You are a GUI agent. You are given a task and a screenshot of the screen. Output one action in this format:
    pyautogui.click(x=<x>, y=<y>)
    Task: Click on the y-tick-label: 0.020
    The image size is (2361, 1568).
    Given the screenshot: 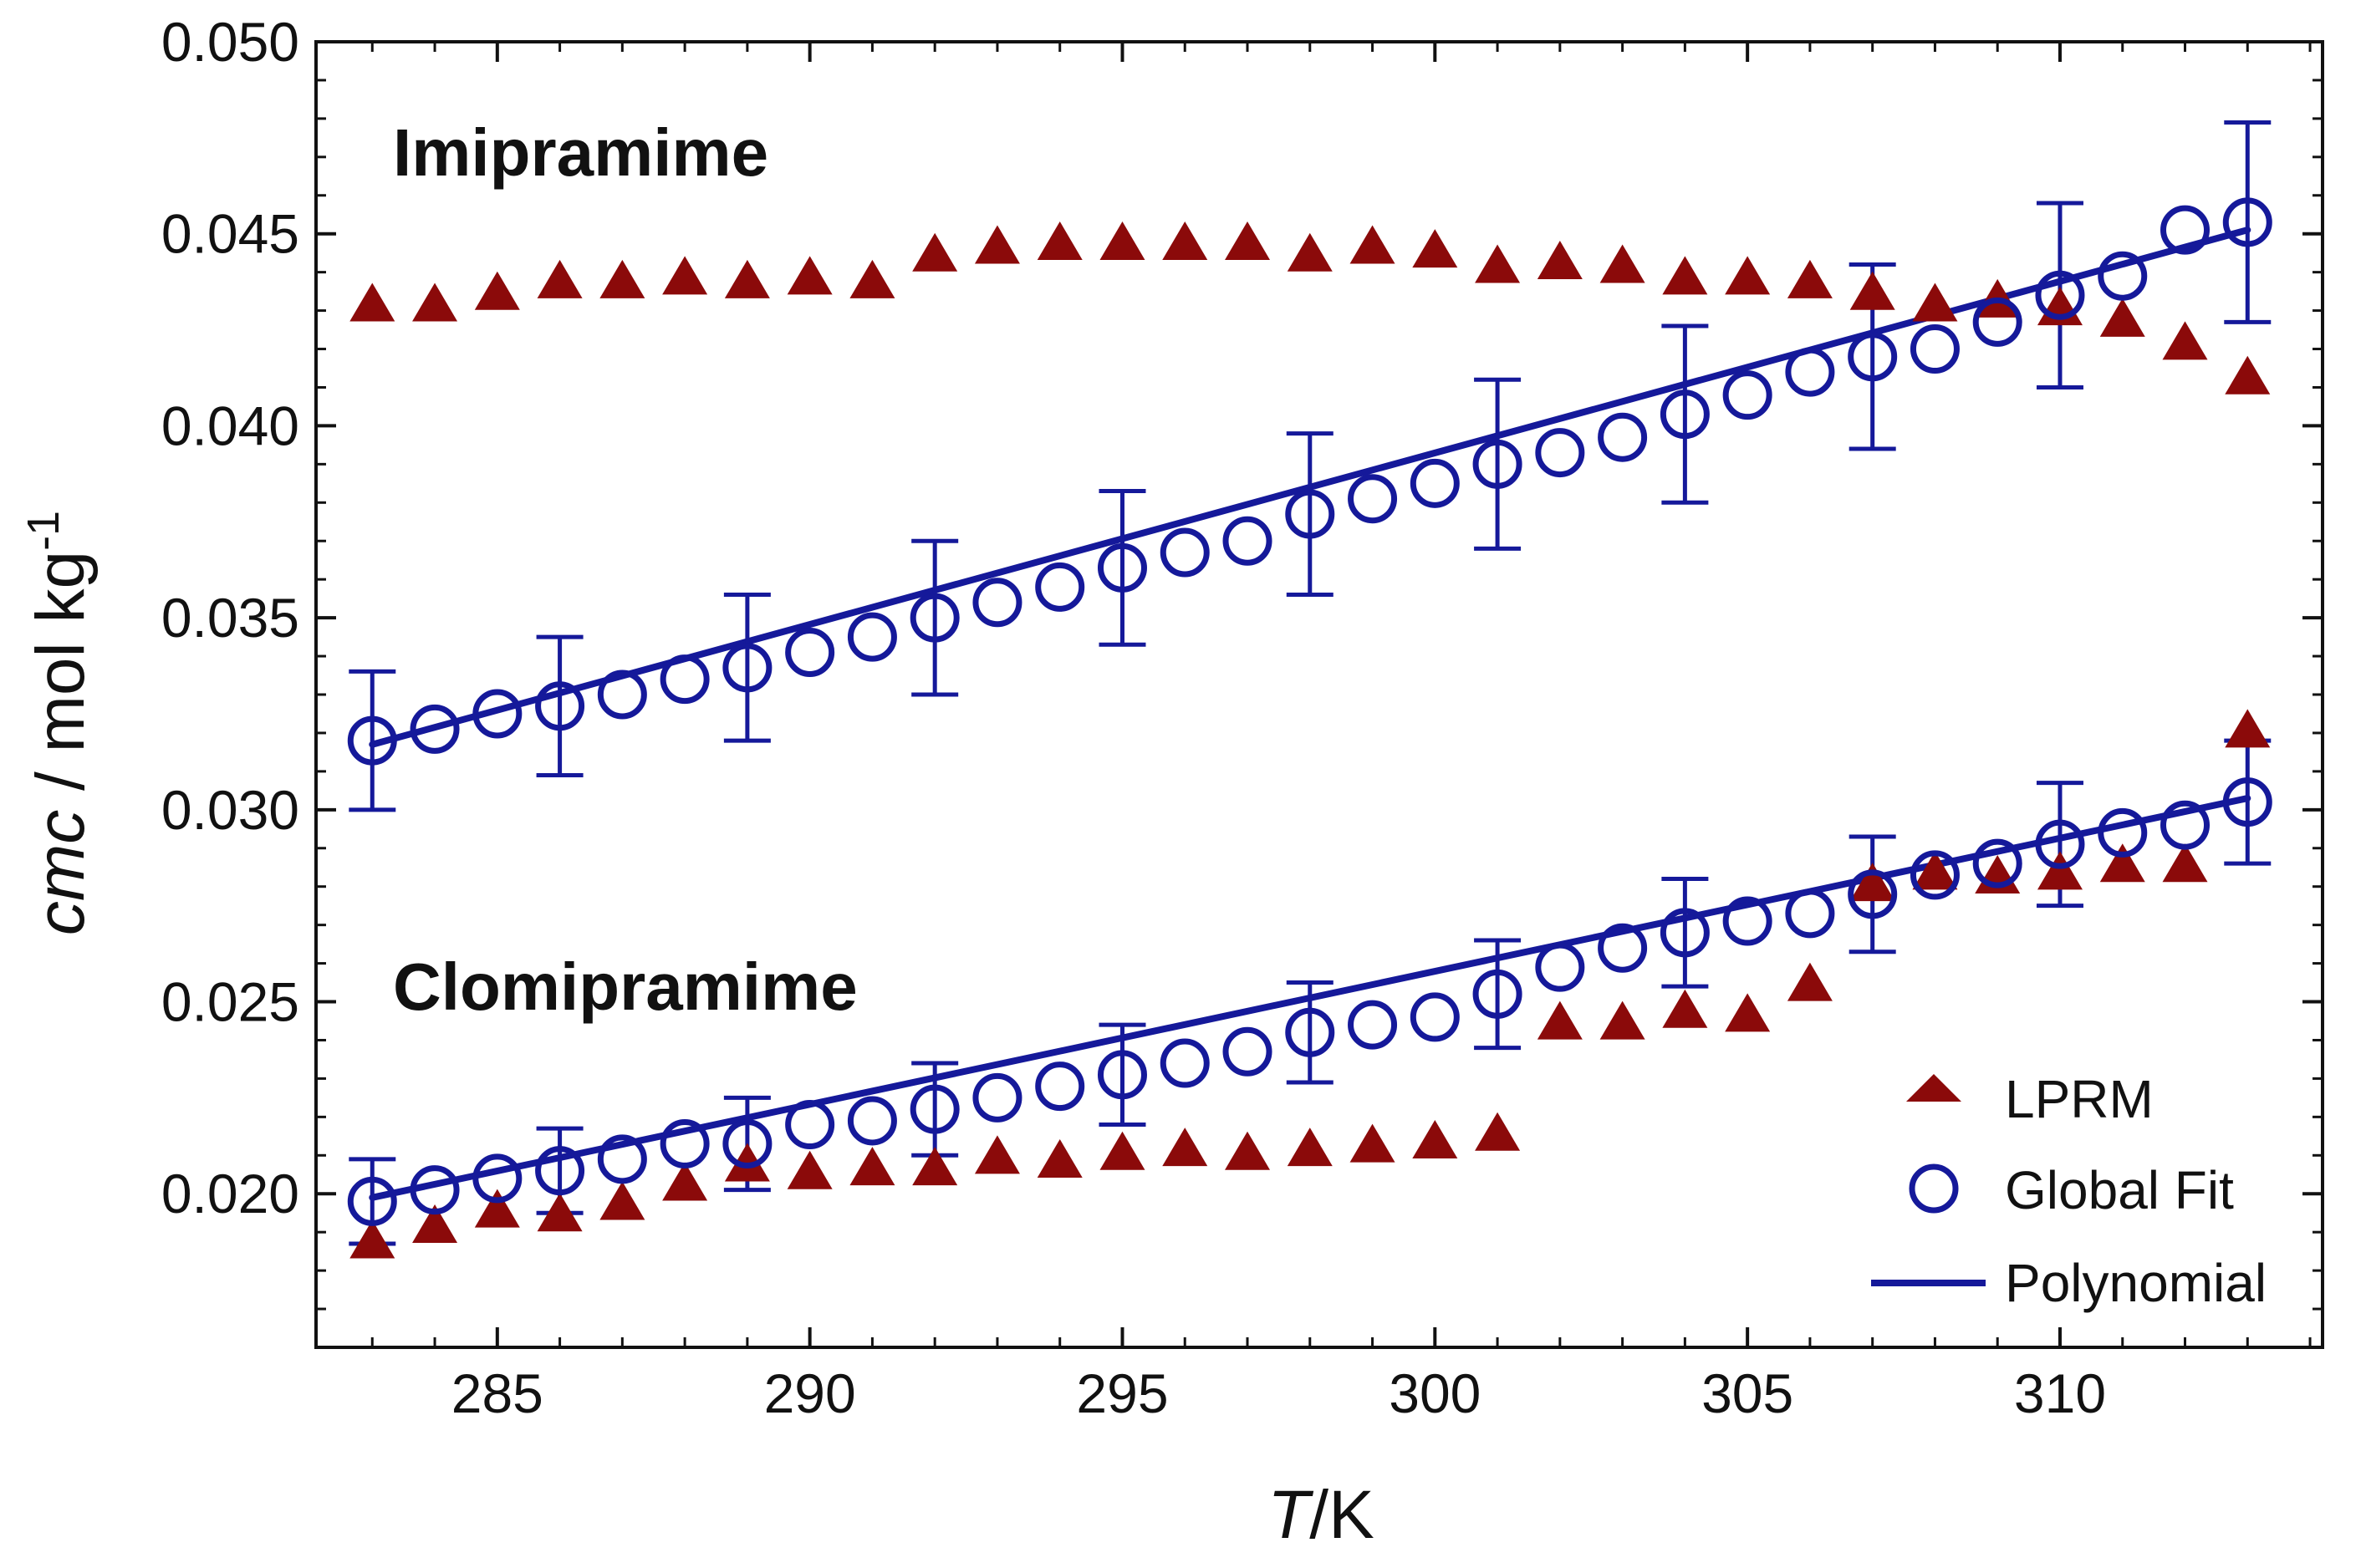 What is the action you would take?
    pyautogui.click(x=230, y=1193)
    